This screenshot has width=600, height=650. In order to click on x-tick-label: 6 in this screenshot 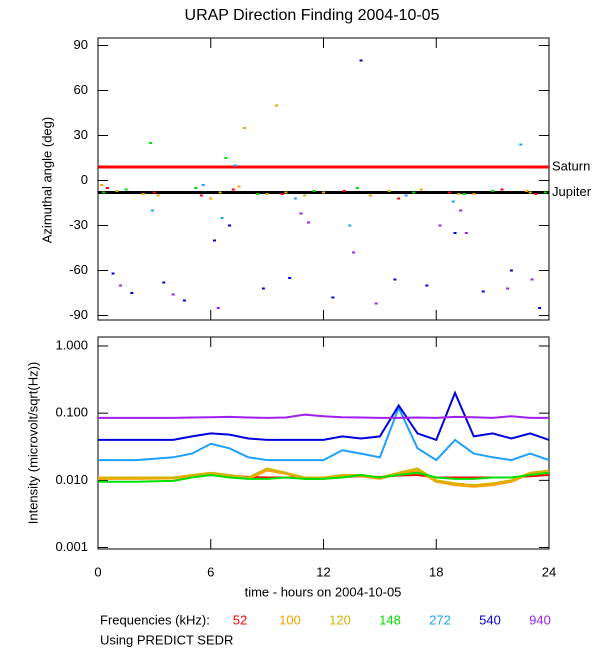, I will do `click(210, 571)`.